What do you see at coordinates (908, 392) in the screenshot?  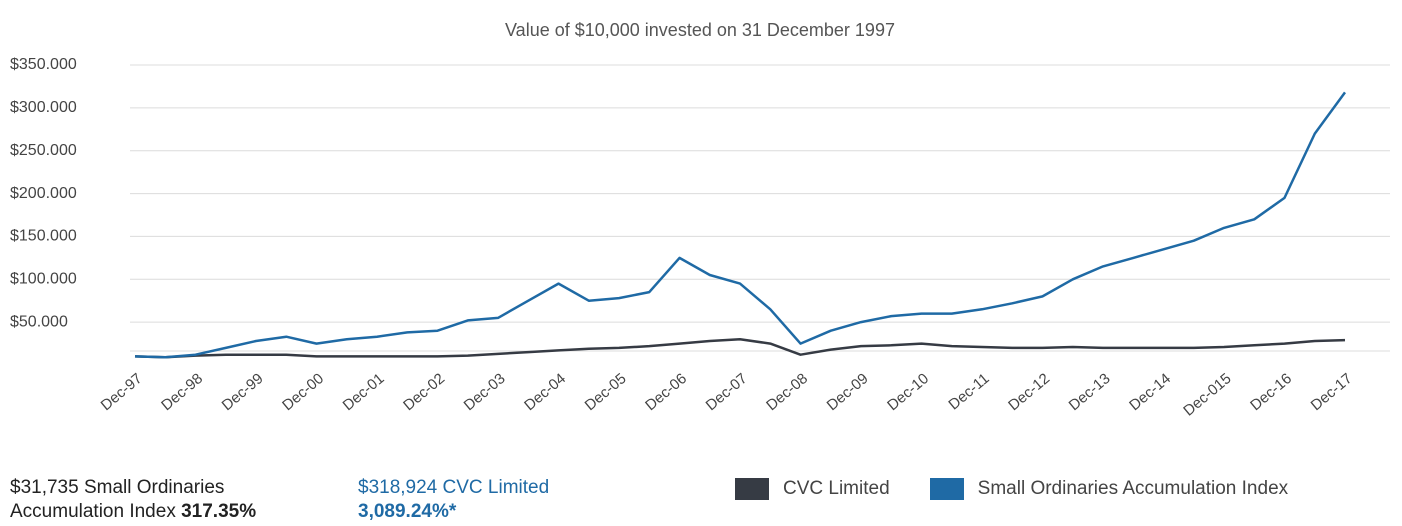 I see `x-tick-label: Dec-10` at bounding box center [908, 392].